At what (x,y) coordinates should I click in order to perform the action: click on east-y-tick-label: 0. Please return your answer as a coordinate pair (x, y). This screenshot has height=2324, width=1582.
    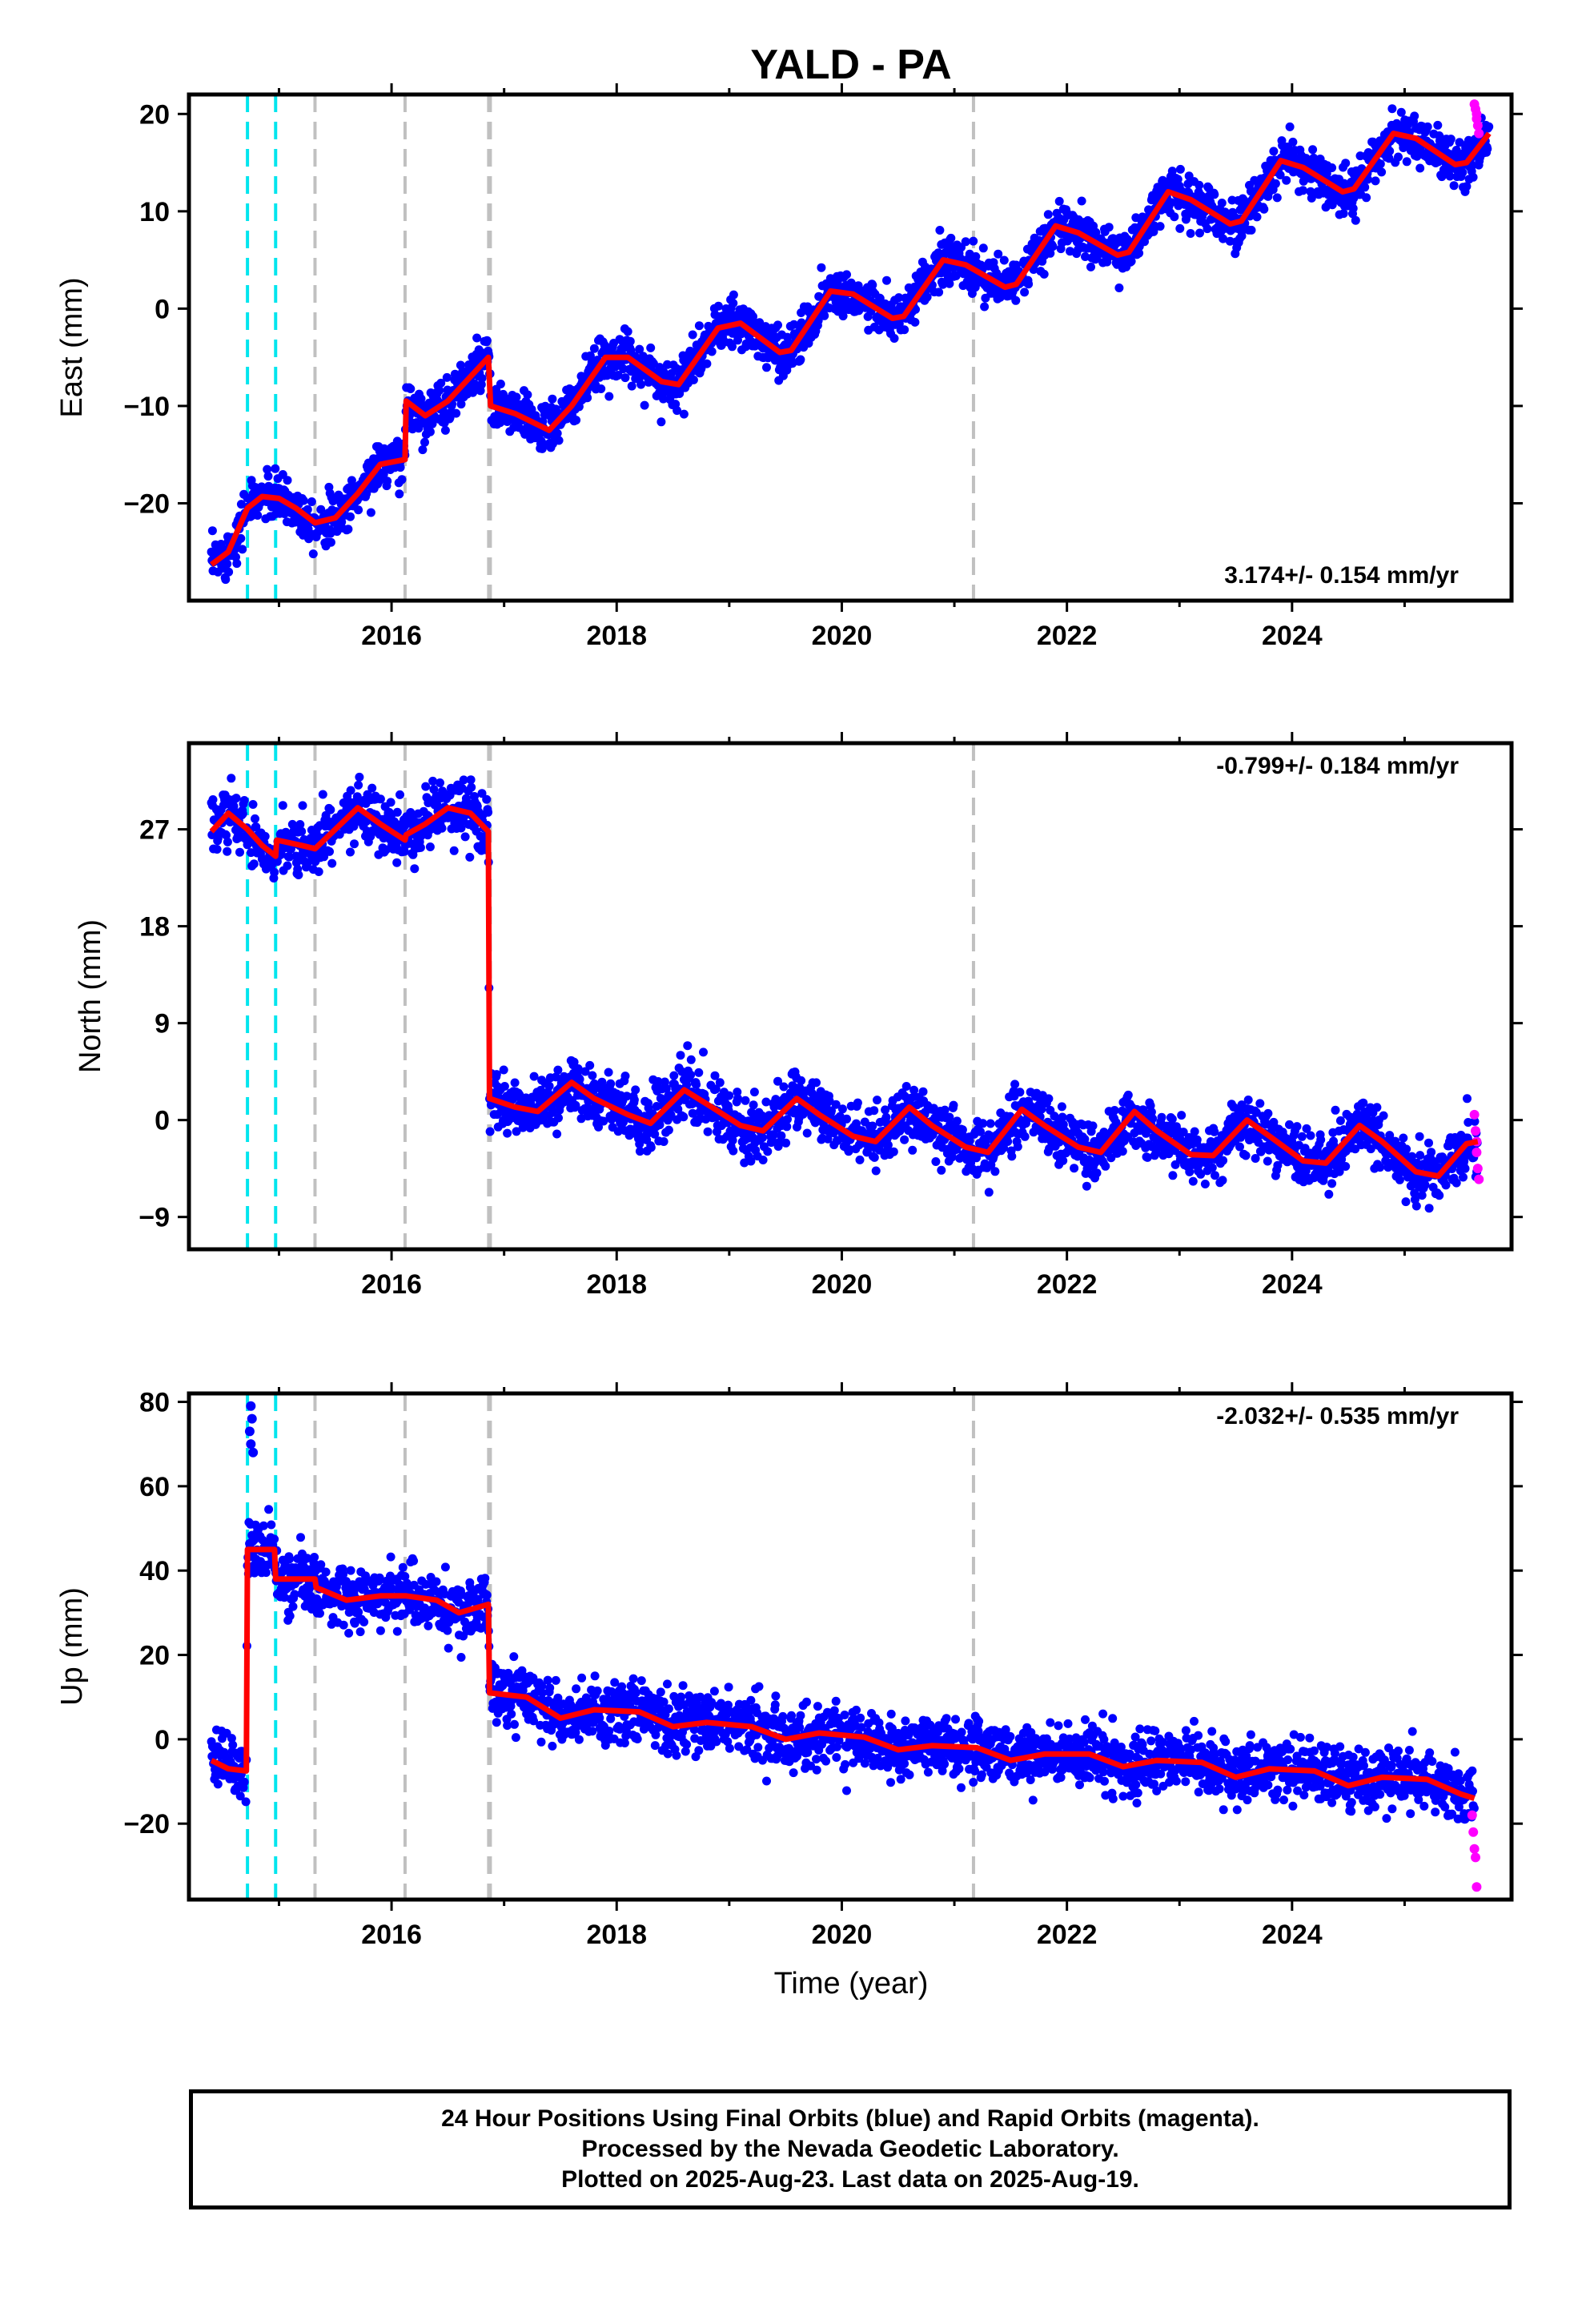
    Looking at the image, I should click on (162, 309).